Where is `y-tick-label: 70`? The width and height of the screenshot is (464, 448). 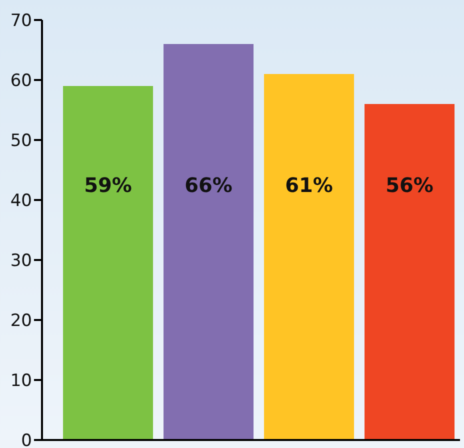 y-tick-label: 70 is located at coordinates (21, 21).